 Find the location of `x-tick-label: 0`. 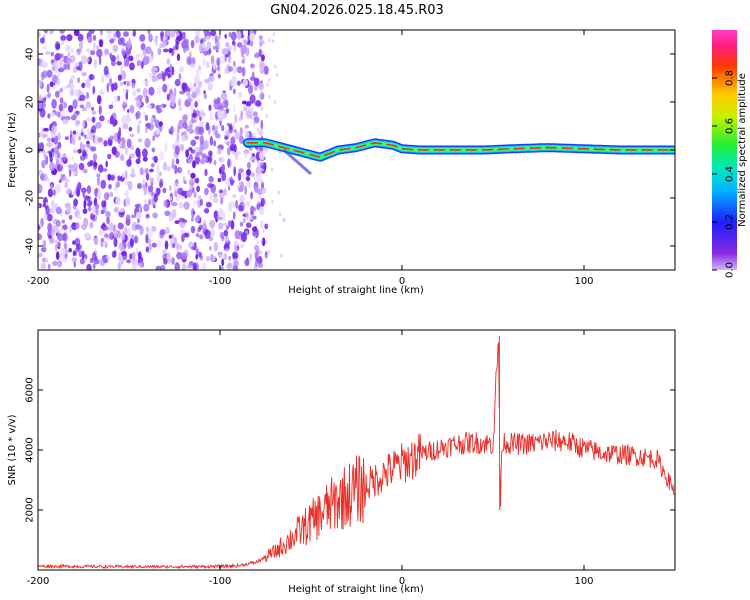

x-tick-label: 0 is located at coordinates (402, 281).